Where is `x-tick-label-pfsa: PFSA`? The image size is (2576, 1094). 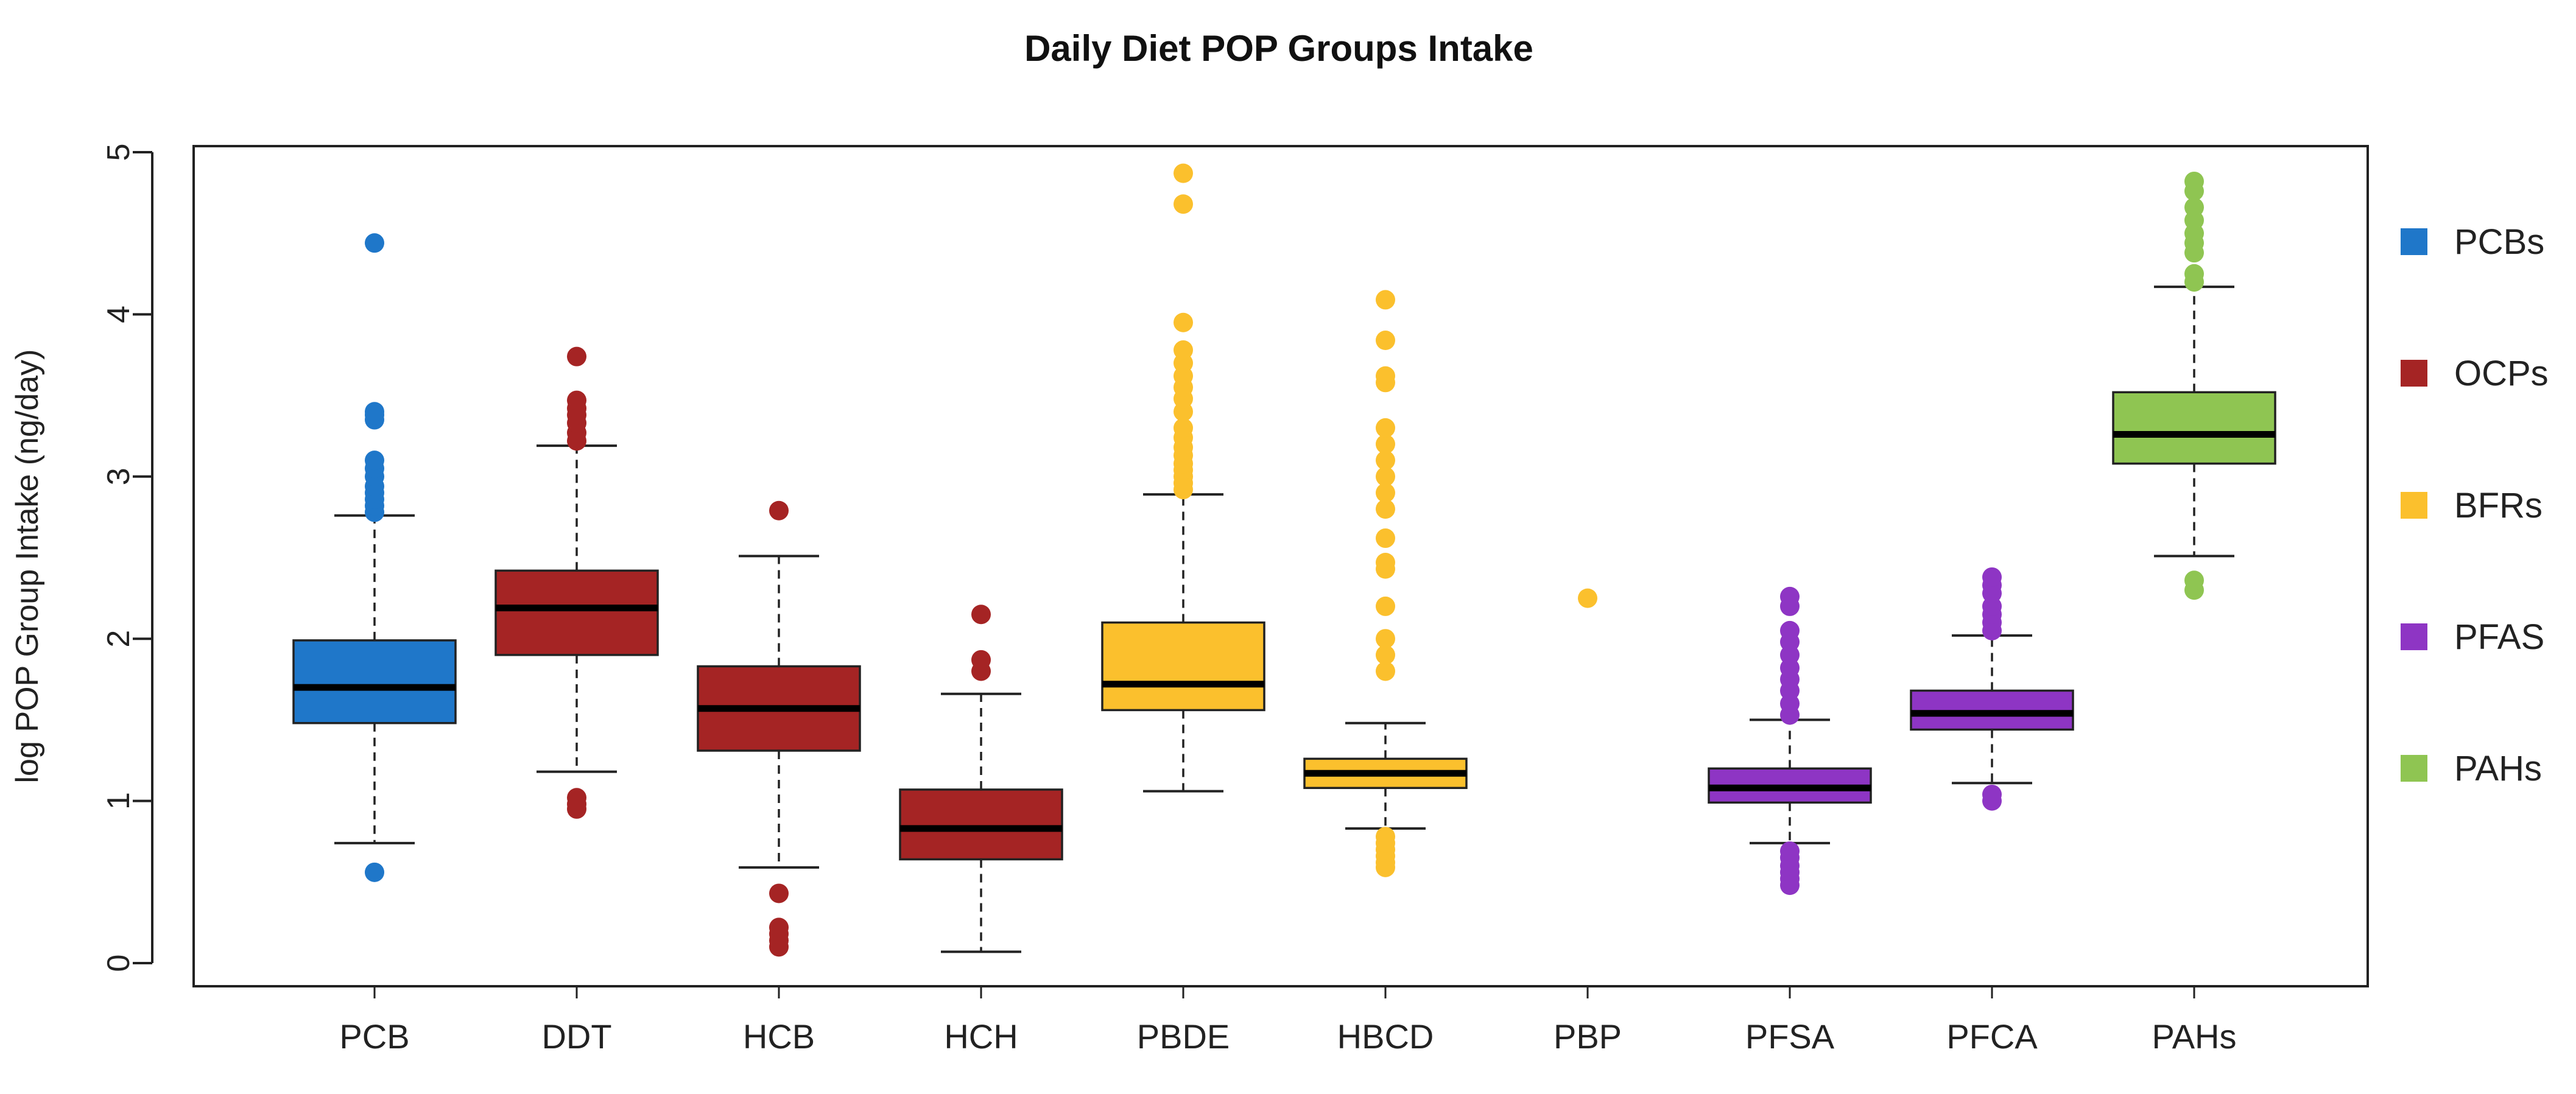
x-tick-label-pfsa: PFSA is located at coordinates (1790, 1037).